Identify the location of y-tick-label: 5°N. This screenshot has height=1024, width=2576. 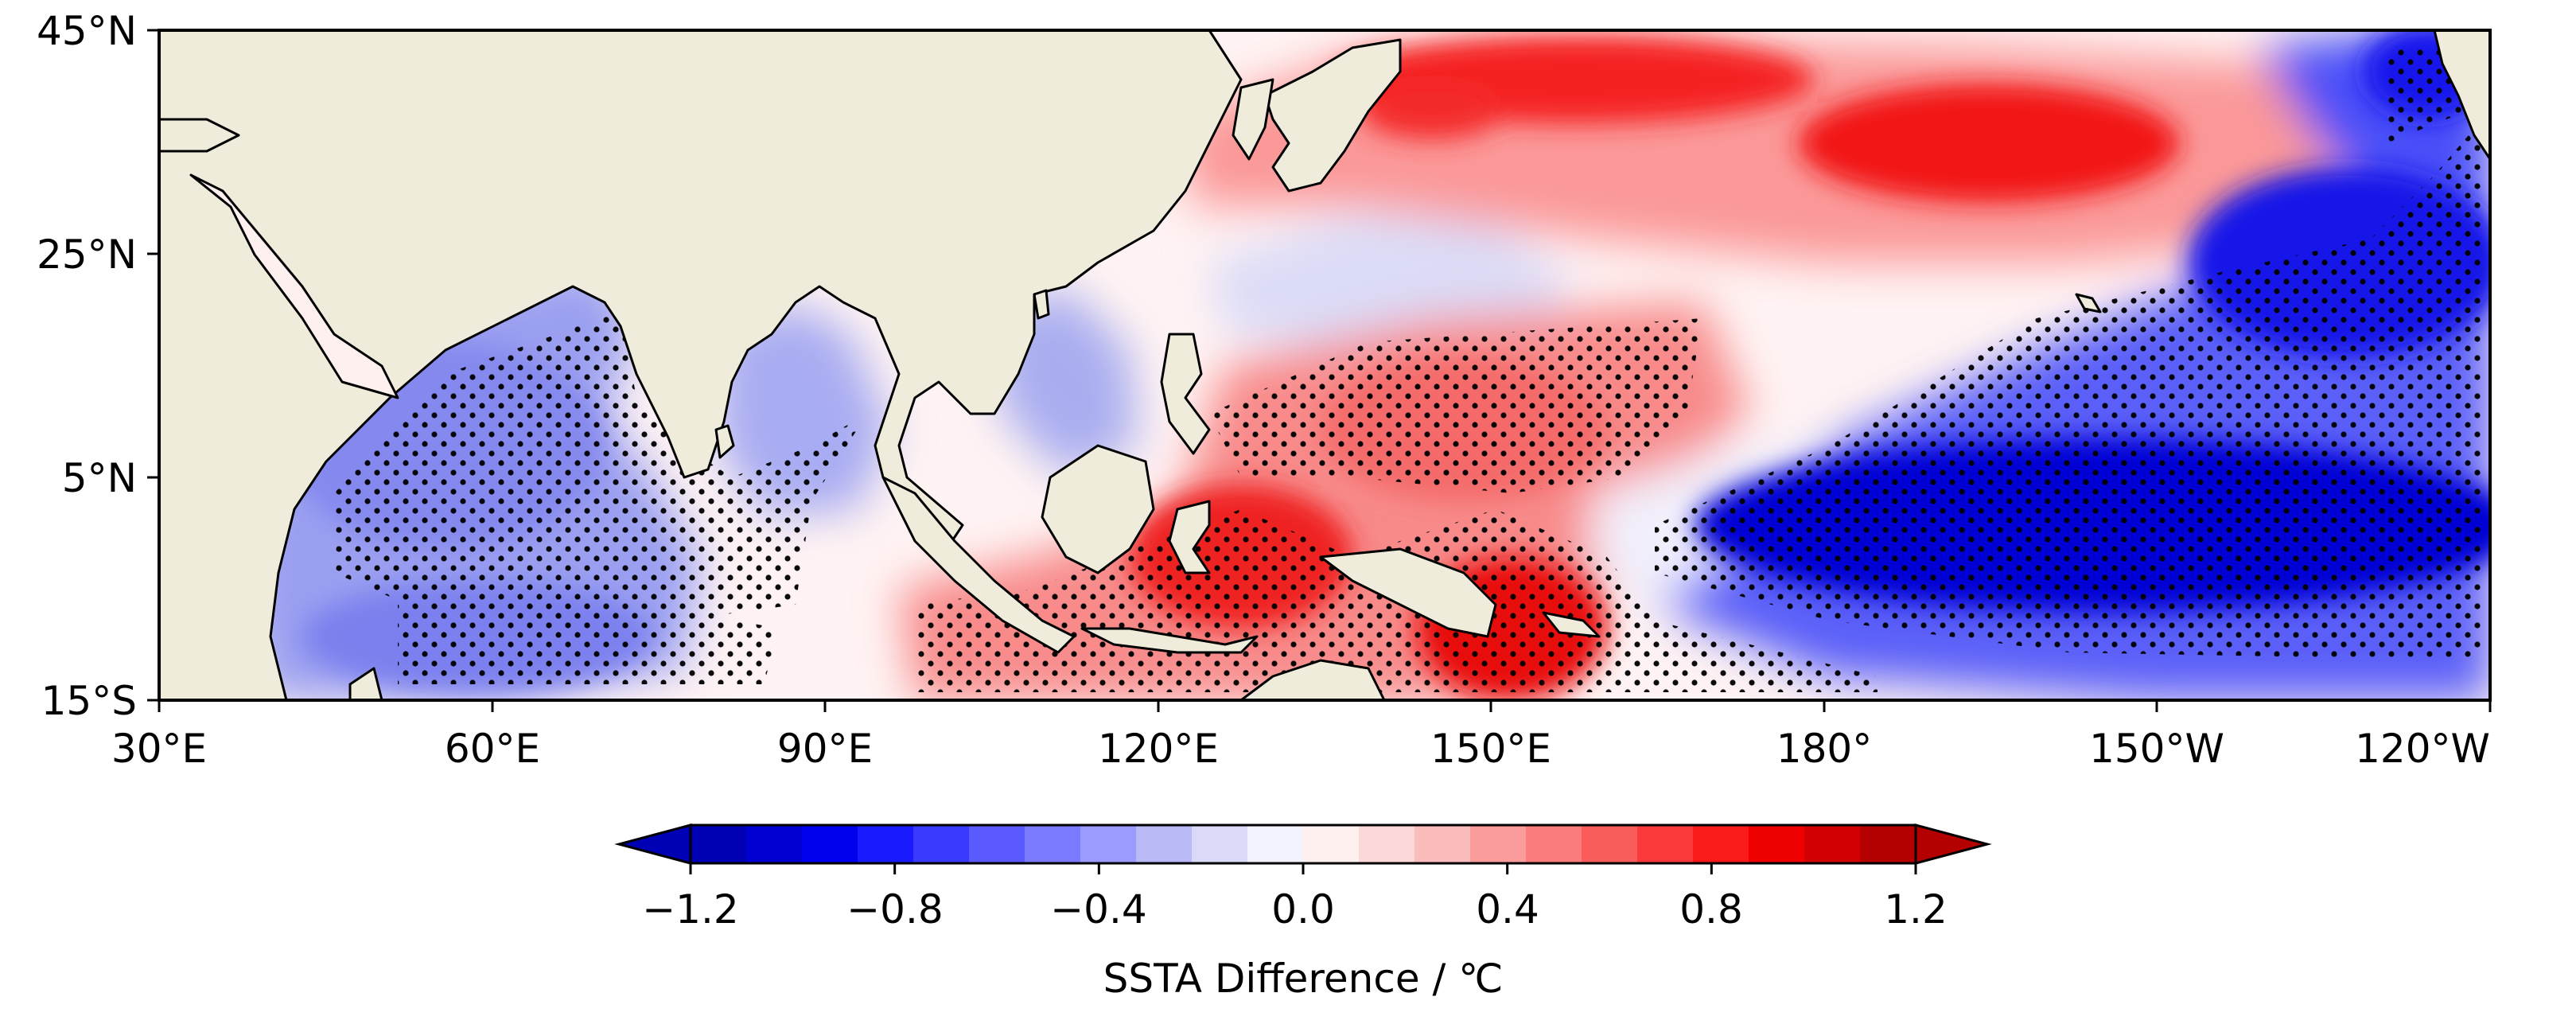
(100, 478).